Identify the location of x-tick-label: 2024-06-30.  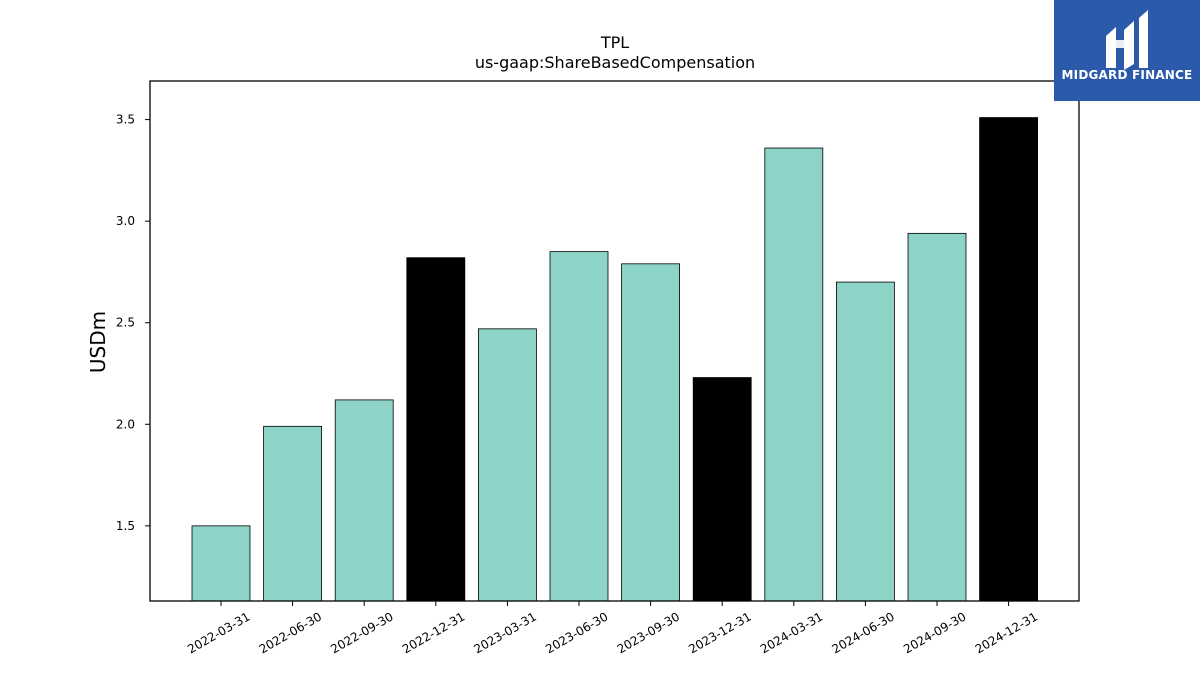
(862, 632).